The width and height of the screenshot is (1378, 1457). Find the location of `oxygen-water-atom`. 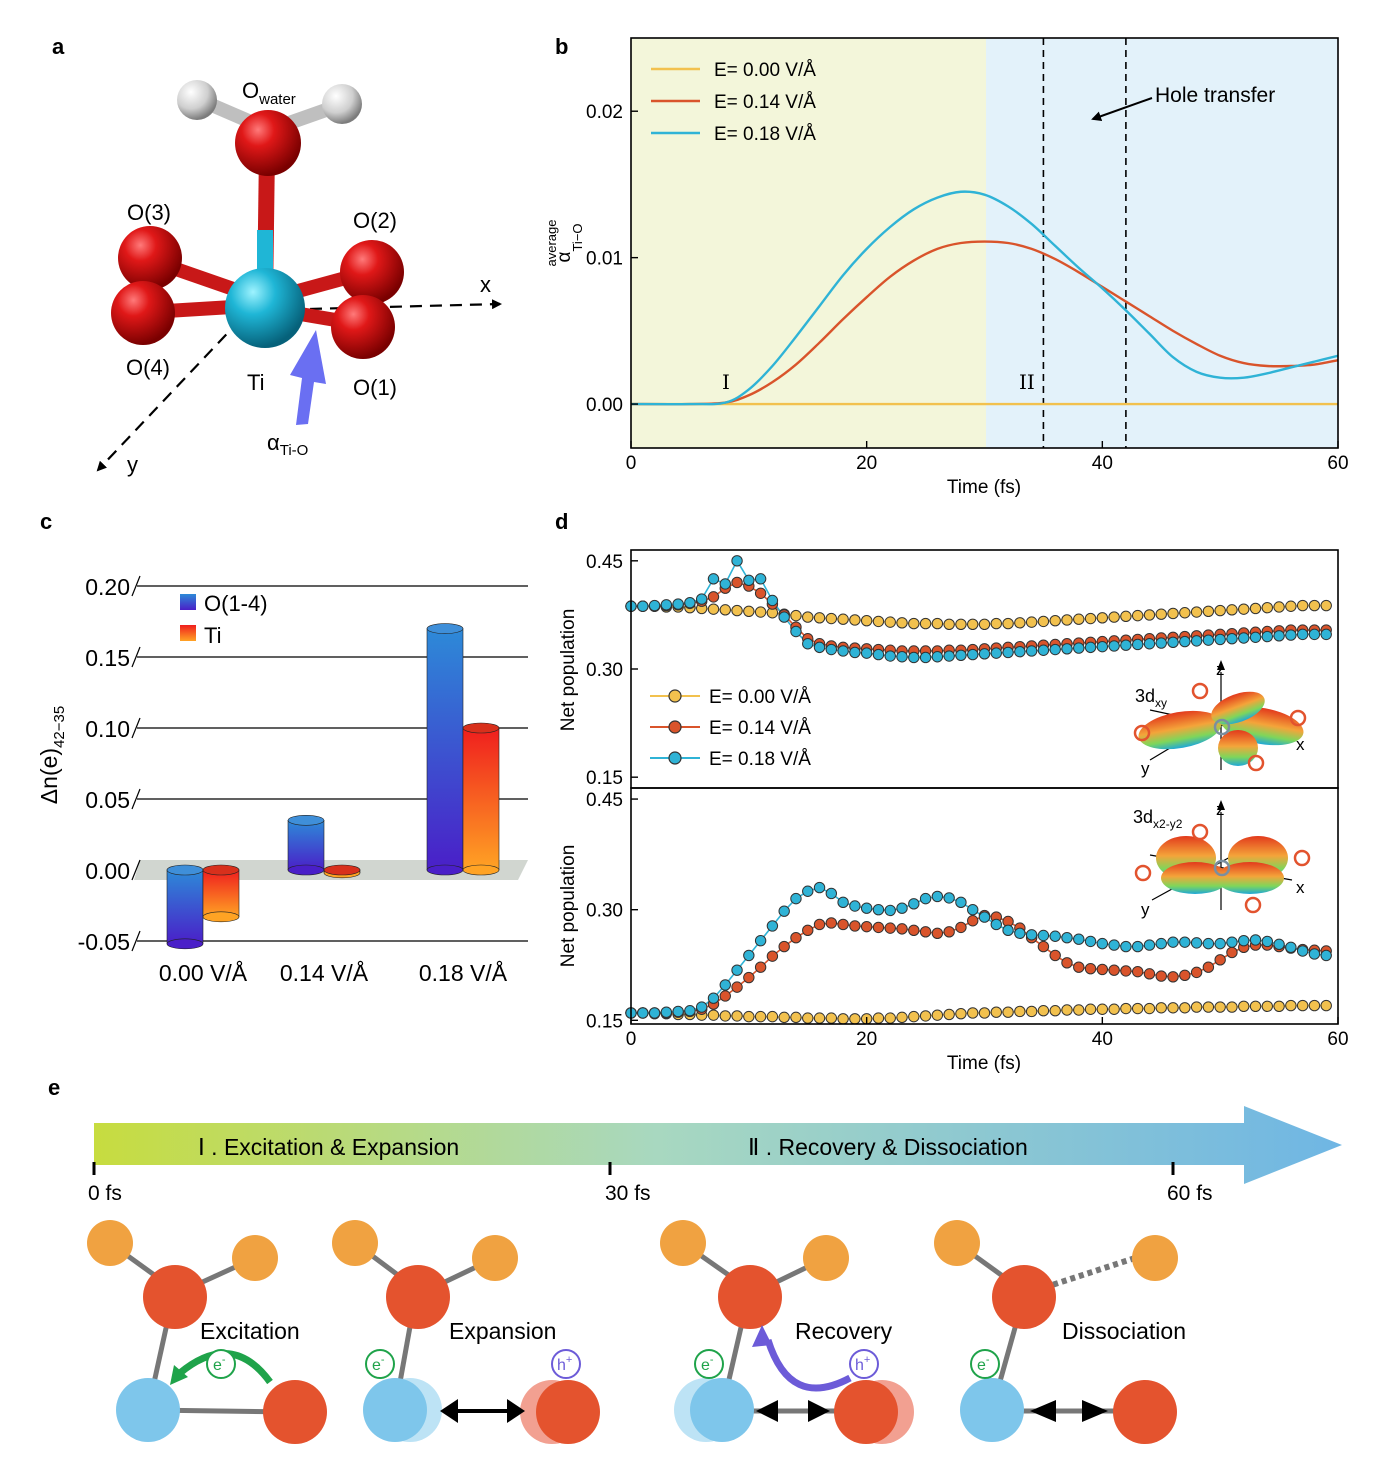

oxygen-water-atom is located at coordinates (268, 143).